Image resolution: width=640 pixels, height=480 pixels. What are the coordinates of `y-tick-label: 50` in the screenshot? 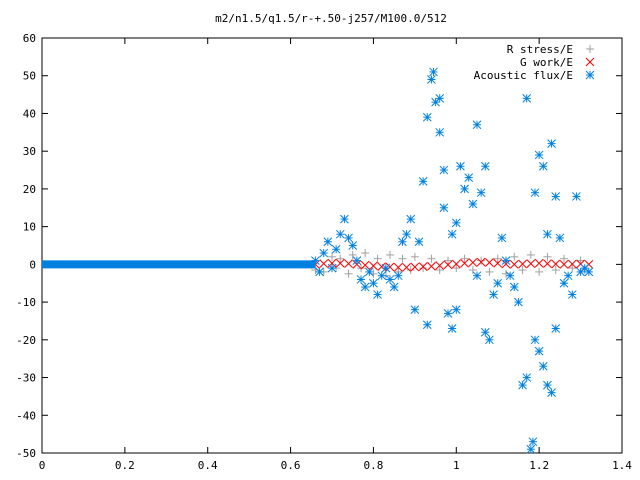 It's located at (29, 76).